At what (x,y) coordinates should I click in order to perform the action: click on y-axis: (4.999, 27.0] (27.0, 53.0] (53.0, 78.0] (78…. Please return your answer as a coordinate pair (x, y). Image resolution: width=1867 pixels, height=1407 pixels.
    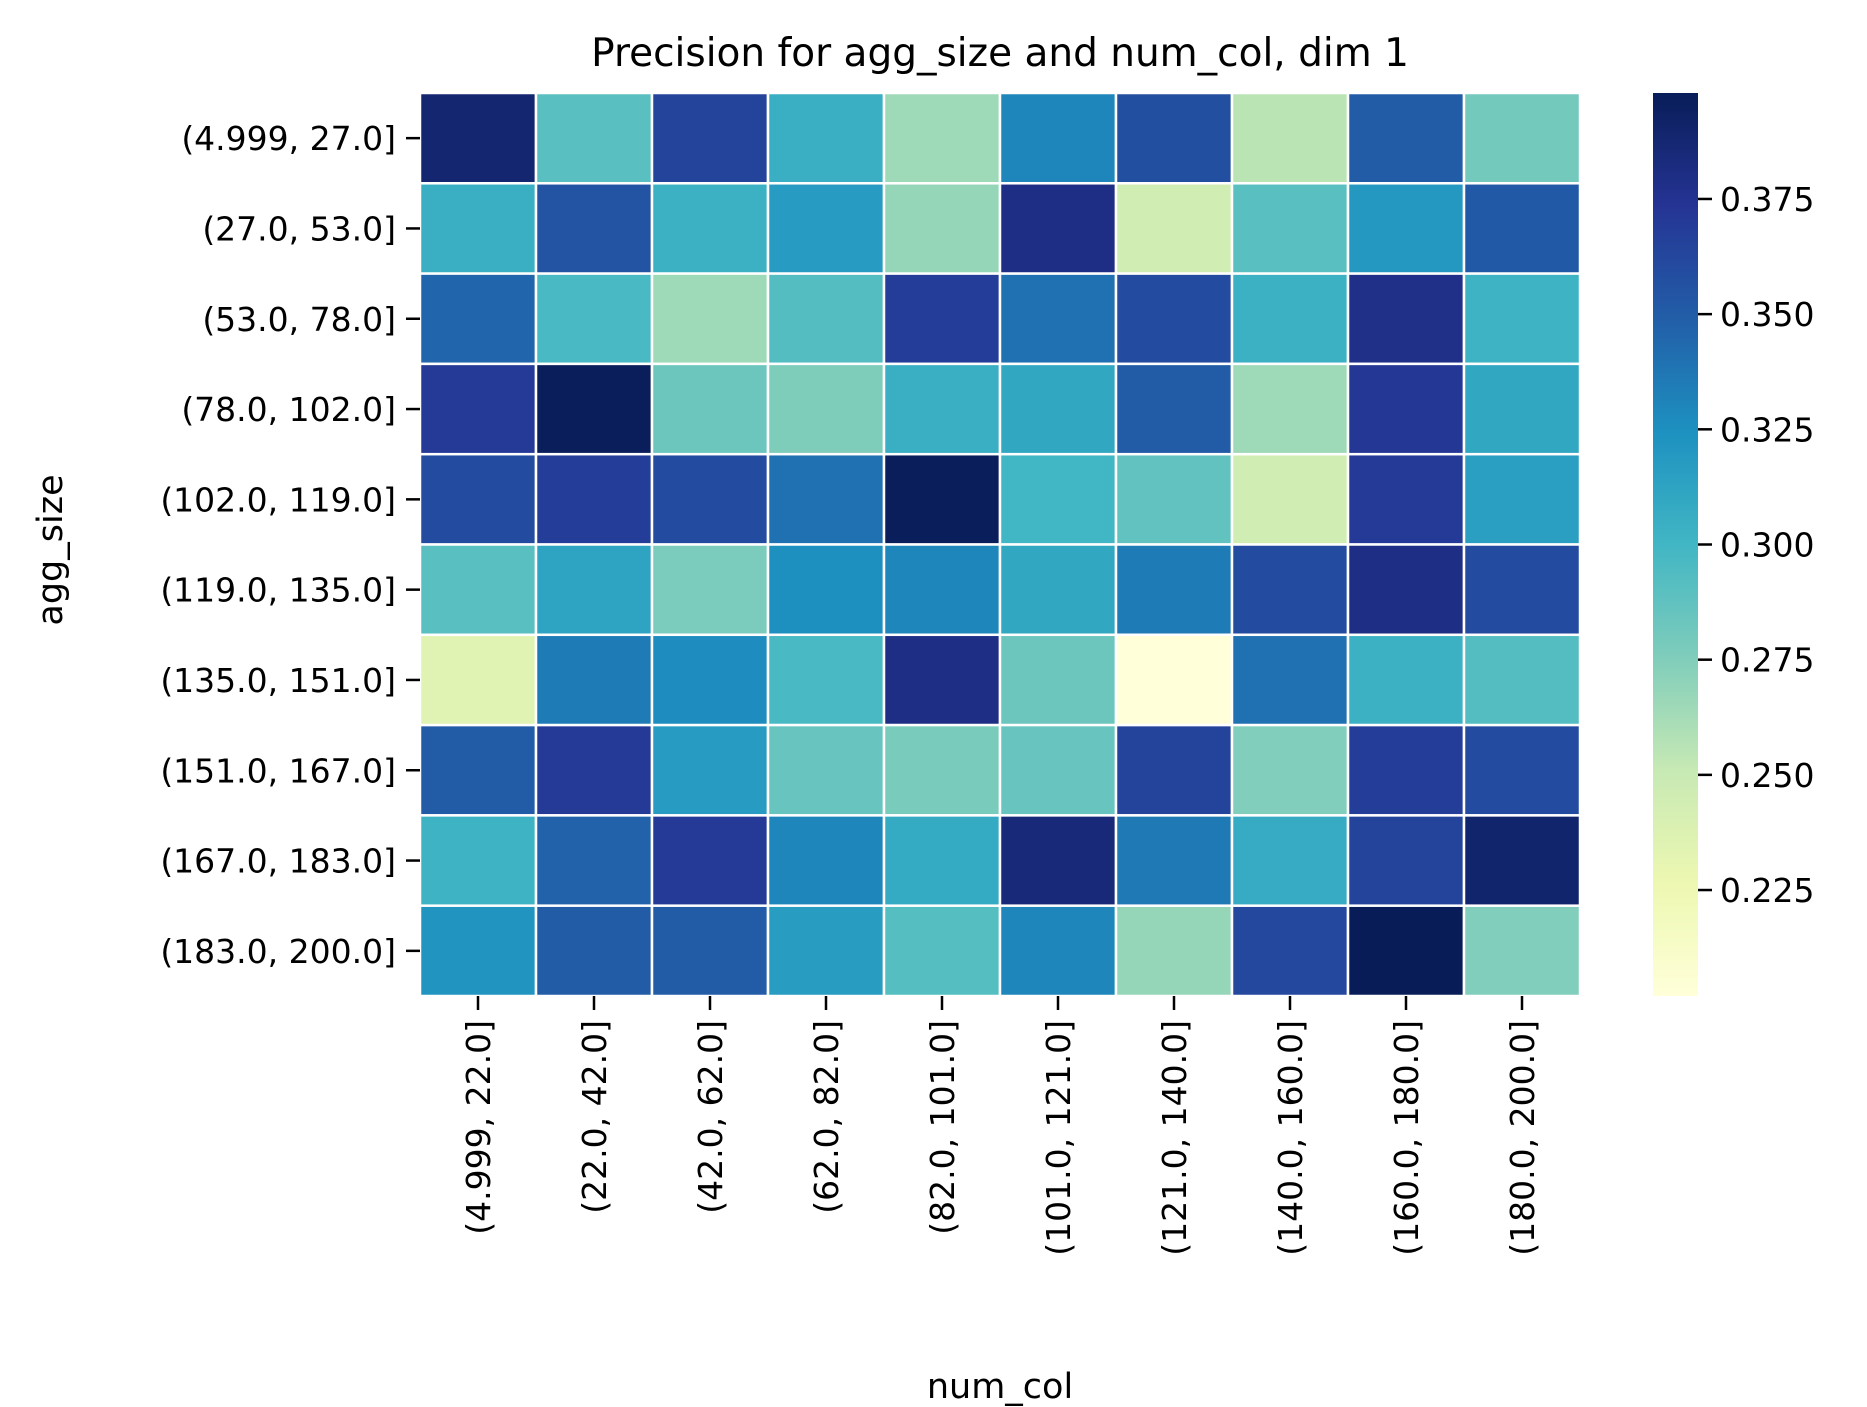
    Looking at the image, I should click on (290, 545).